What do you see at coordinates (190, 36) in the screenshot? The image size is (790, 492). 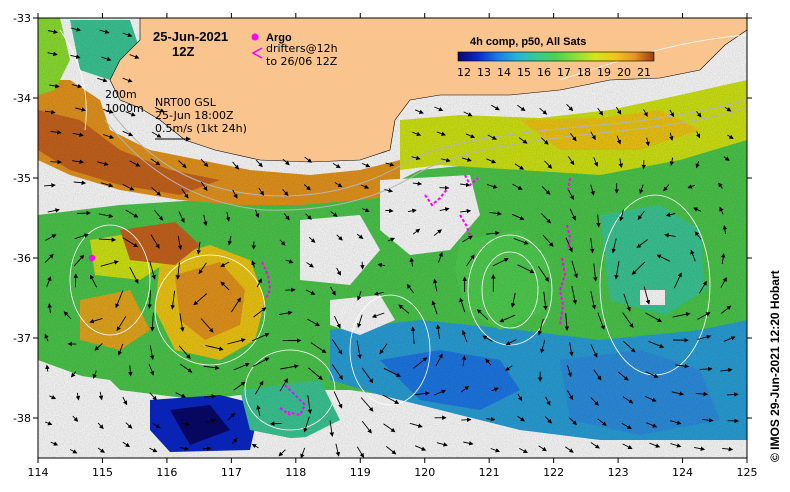 I see `map-date: 25-Jun-2021` at bounding box center [190, 36].